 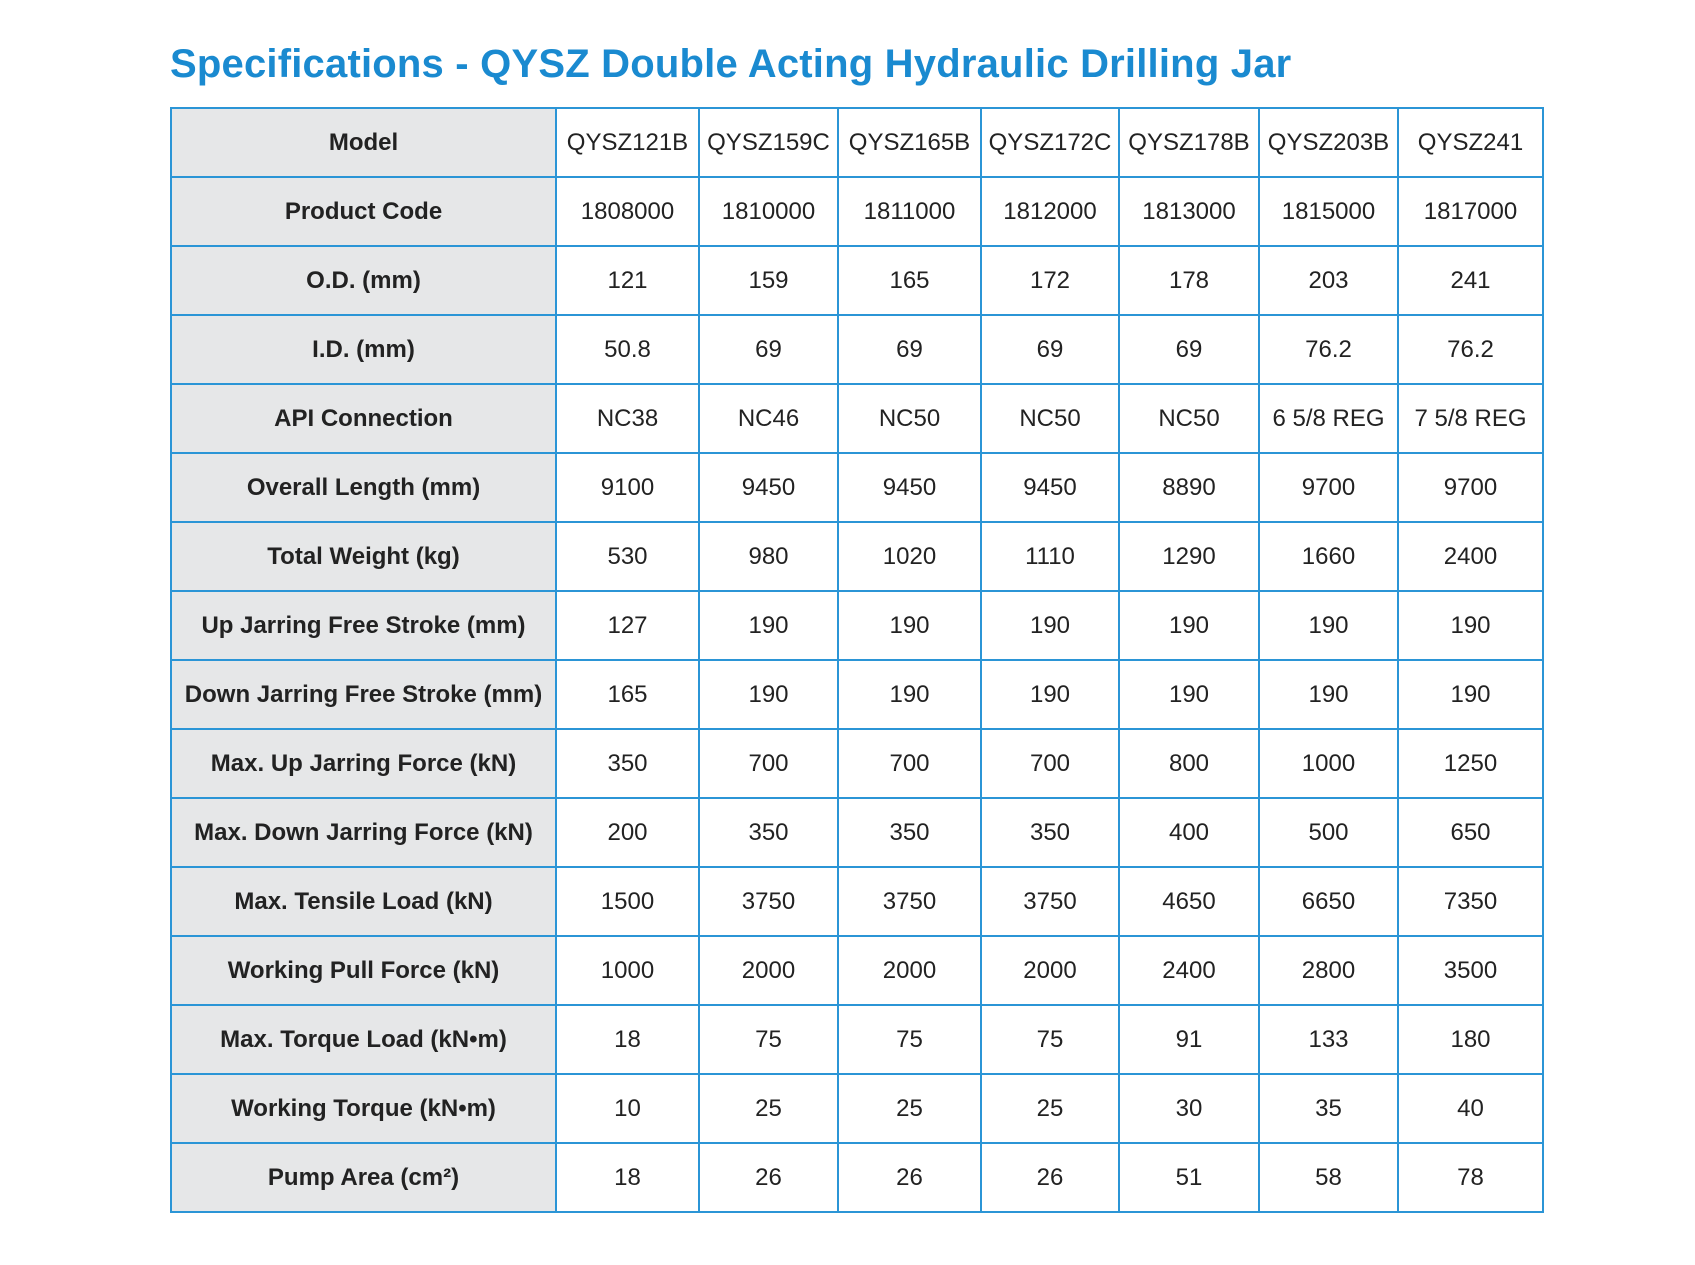 What do you see at coordinates (1328, 556) in the screenshot?
I see `table-cell: 1660` at bounding box center [1328, 556].